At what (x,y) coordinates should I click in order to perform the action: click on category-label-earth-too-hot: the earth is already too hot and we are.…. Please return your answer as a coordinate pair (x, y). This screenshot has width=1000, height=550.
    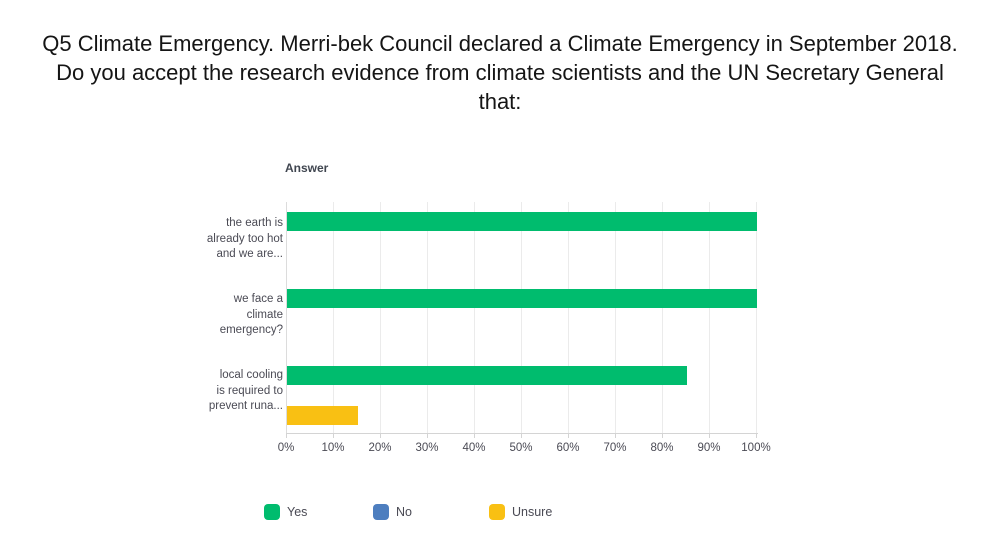
    Looking at the image, I should click on (244, 238).